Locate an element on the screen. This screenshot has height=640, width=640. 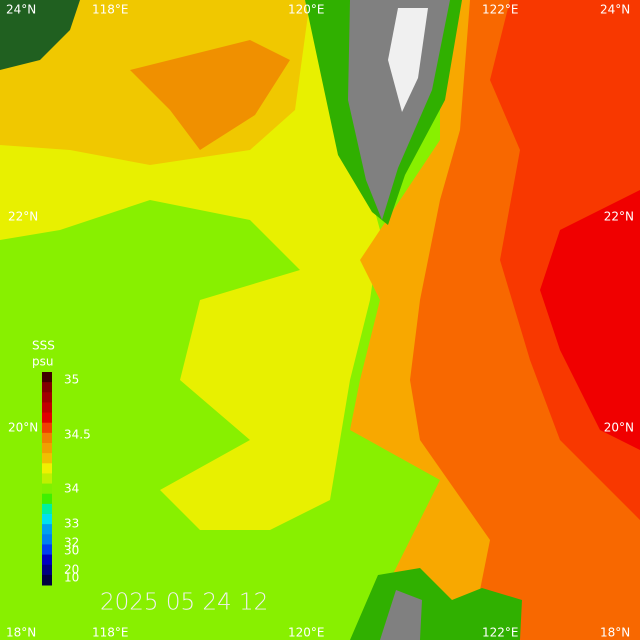
bottom-label: 120°E is located at coordinates (306, 633).